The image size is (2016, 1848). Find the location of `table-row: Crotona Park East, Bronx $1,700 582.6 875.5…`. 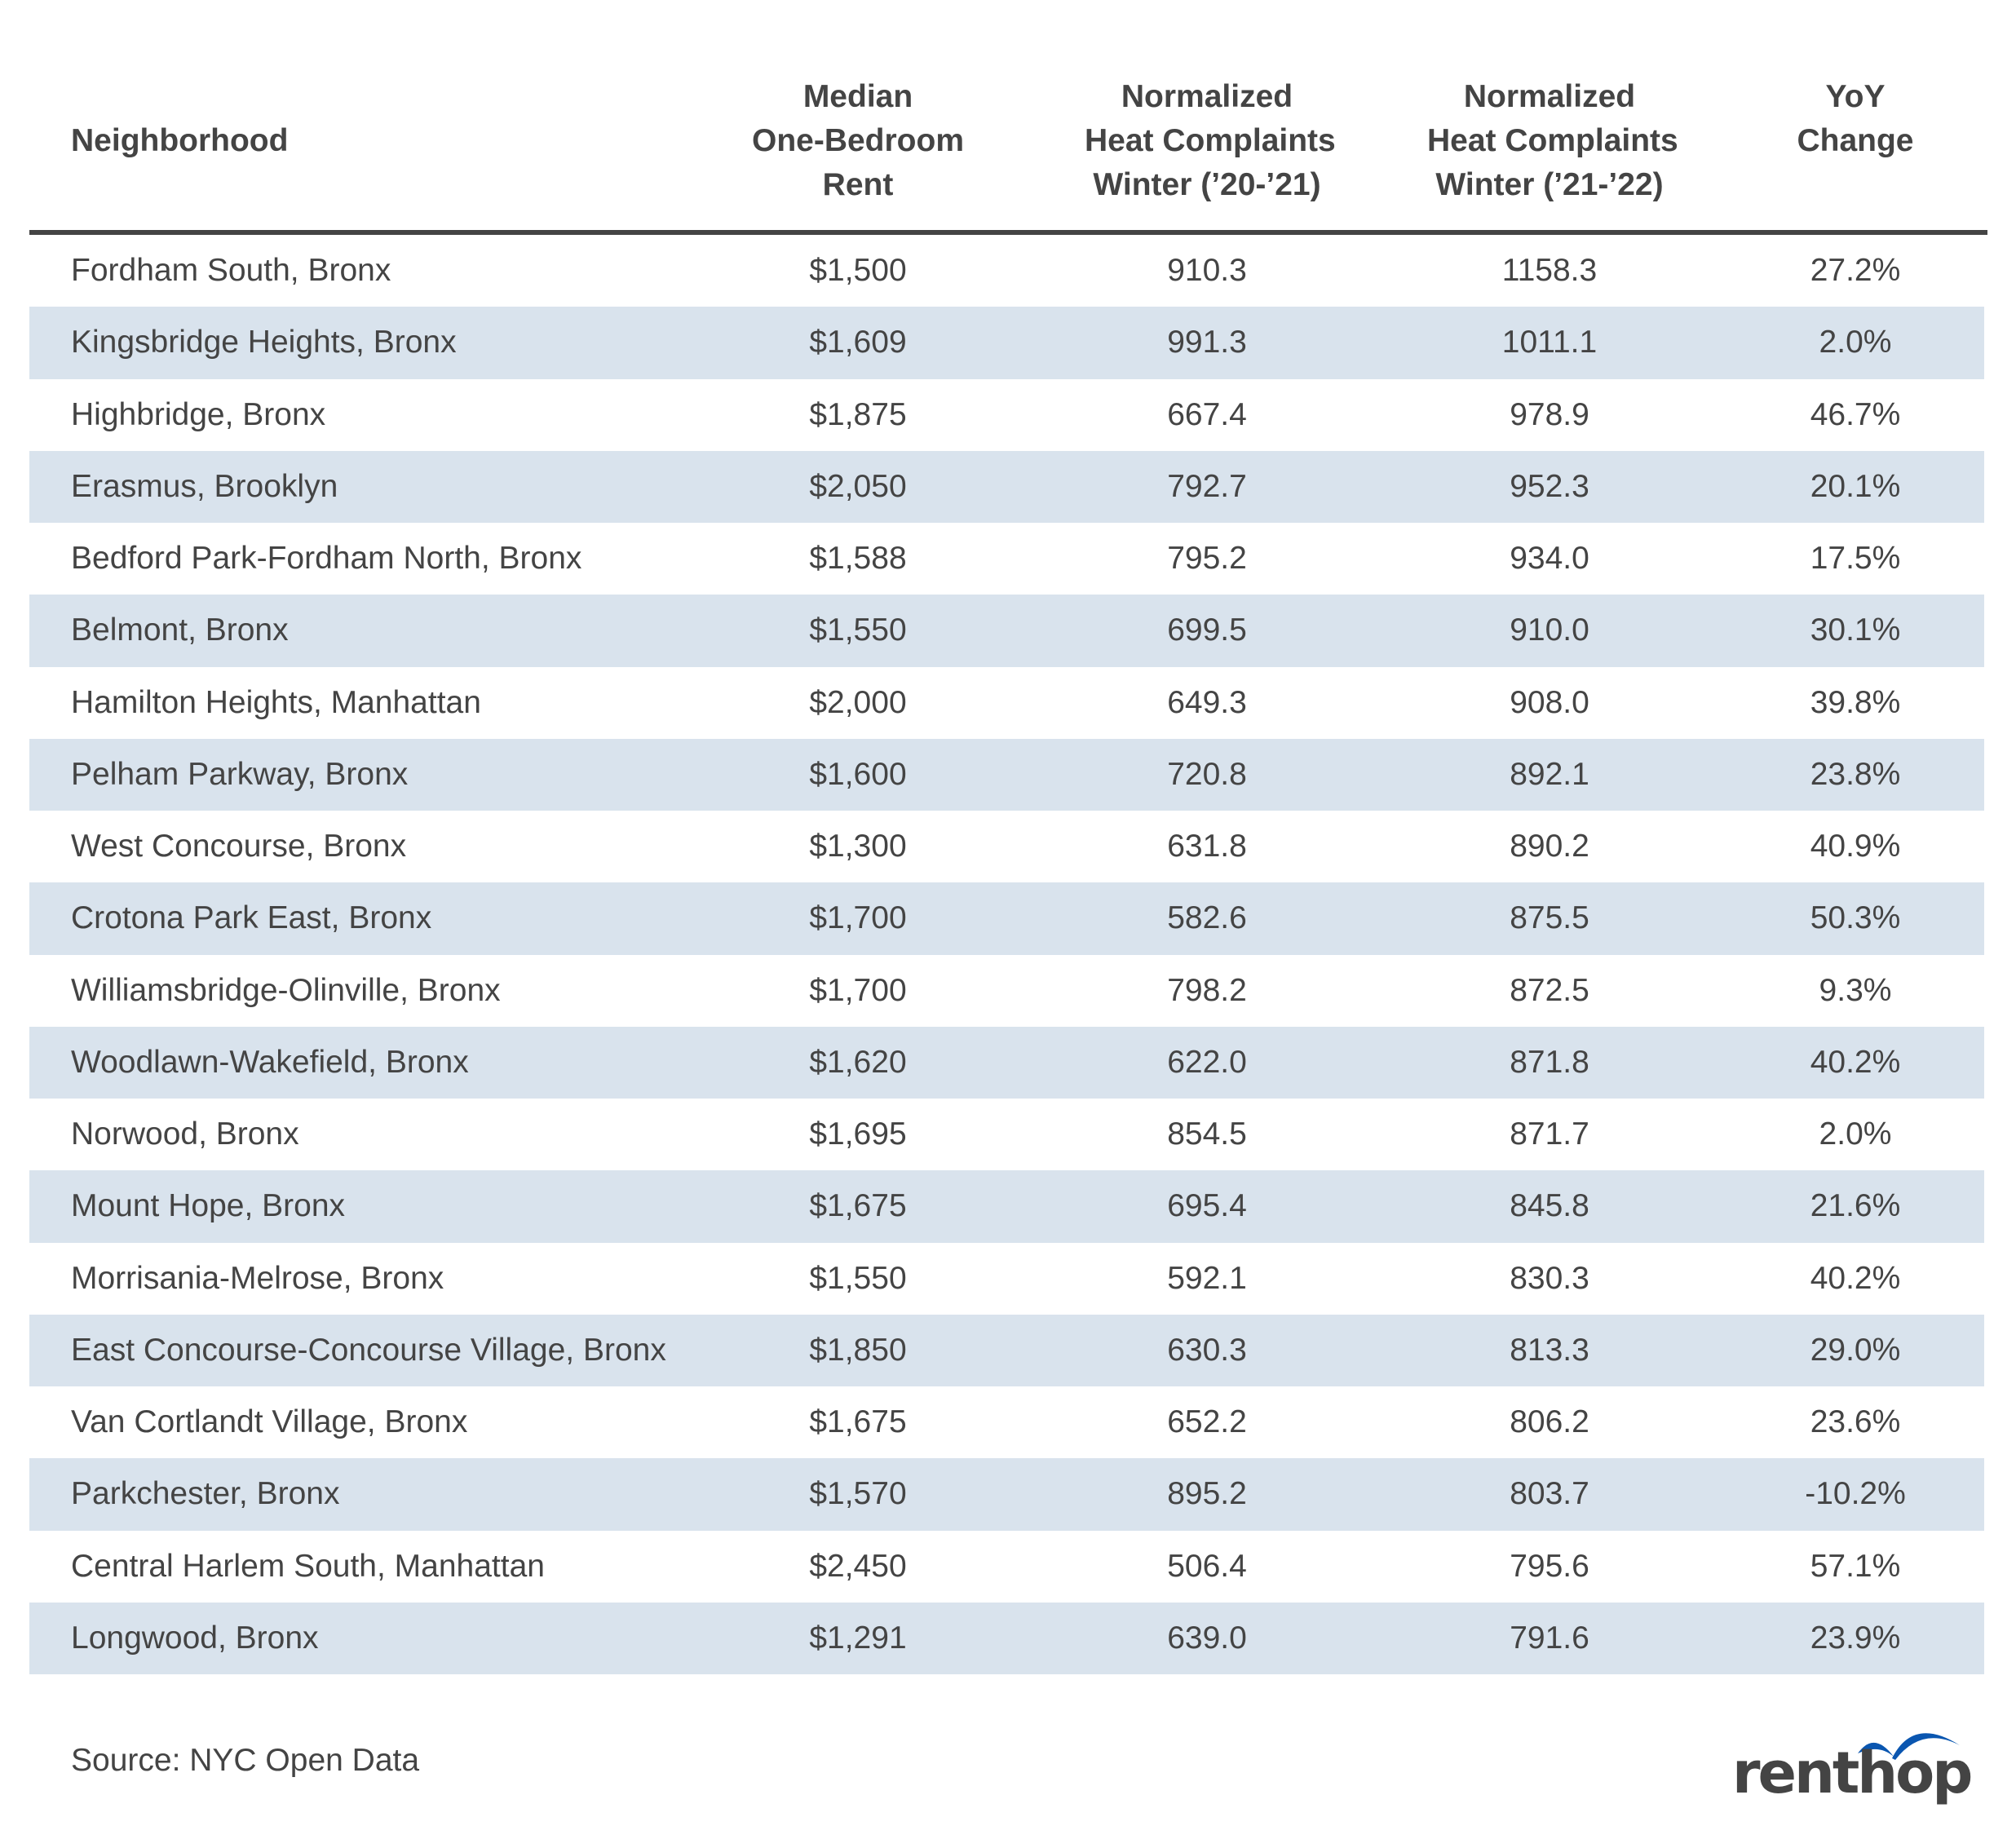

table-row: Crotona Park East, Bronx $1,700 582.6 875.5… is located at coordinates (1007, 919).